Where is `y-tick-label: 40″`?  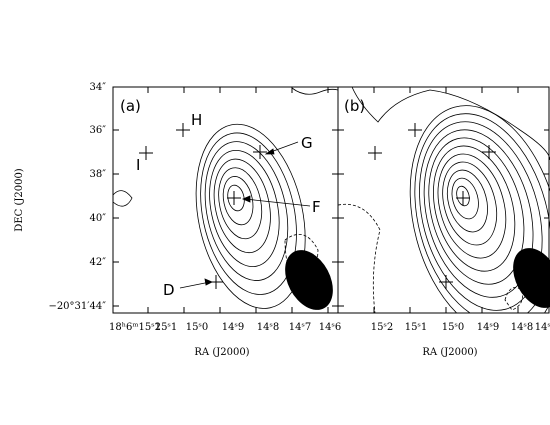 y-tick-label: 40″ is located at coordinates (98, 218).